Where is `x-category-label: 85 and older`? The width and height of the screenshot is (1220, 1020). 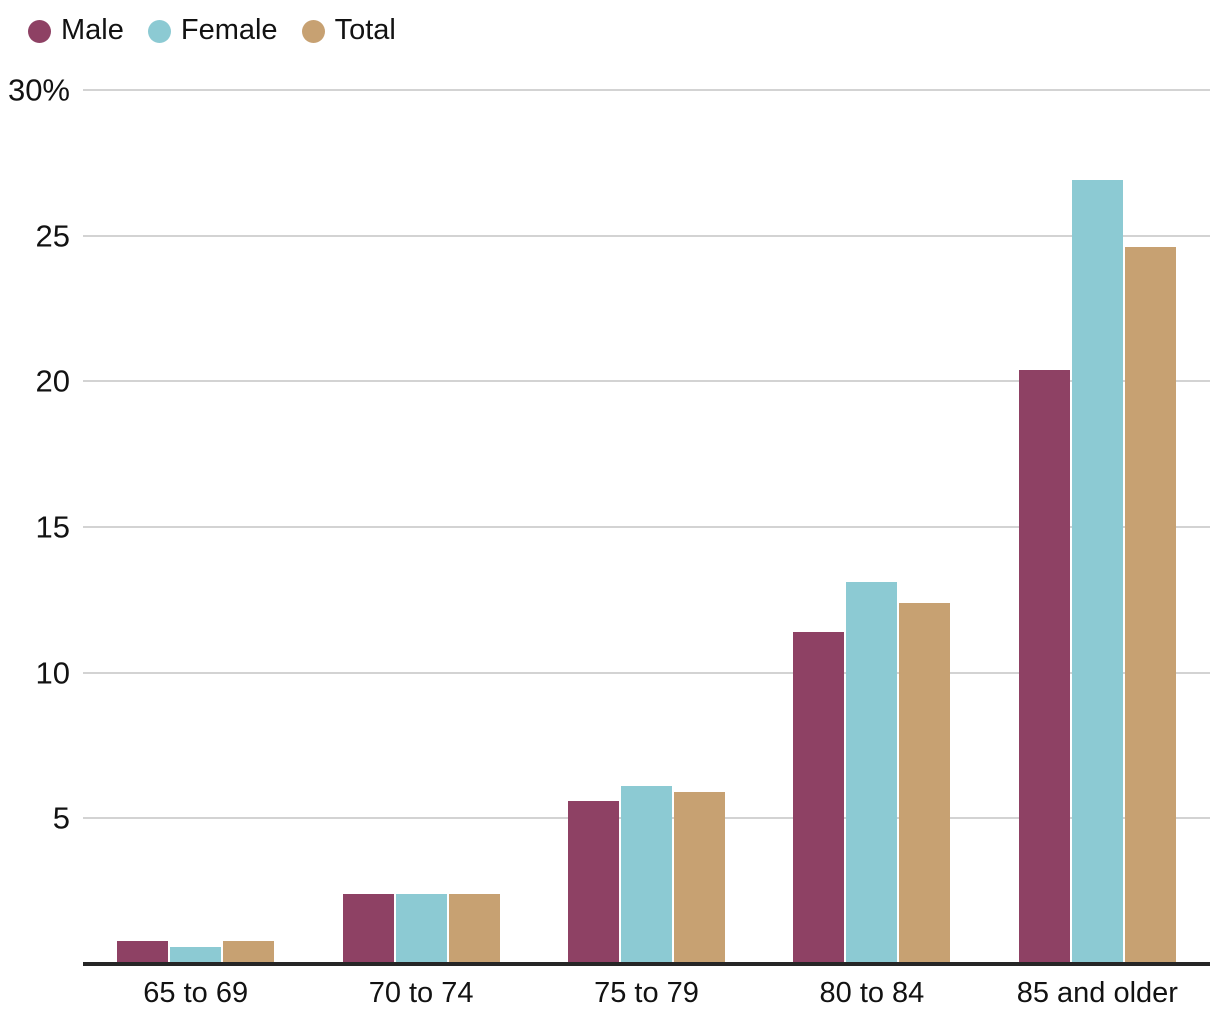 x-category-label: 85 and older is located at coordinates (1097, 993).